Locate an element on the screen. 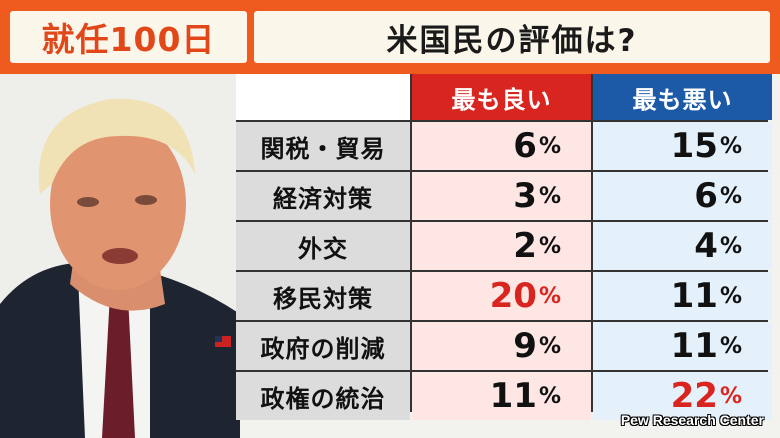 This screenshot has width=780, height=438. page-title: 米国民の評価は? is located at coordinates (512, 37).